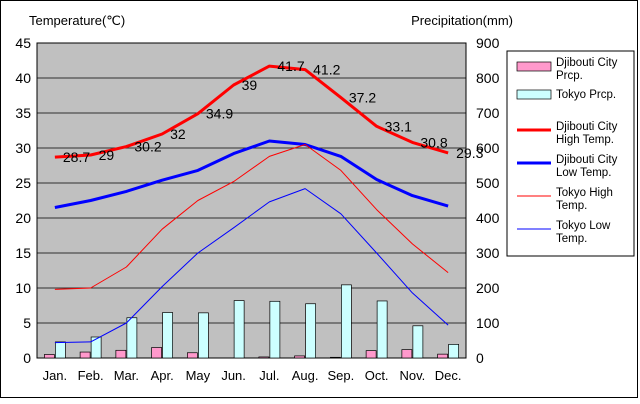 This screenshot has width=640, height=404. What do you see at coordinates (377, 375) in the screenshot?
I see `x-tick-label: Oct.` at bounding box center [377, 375].